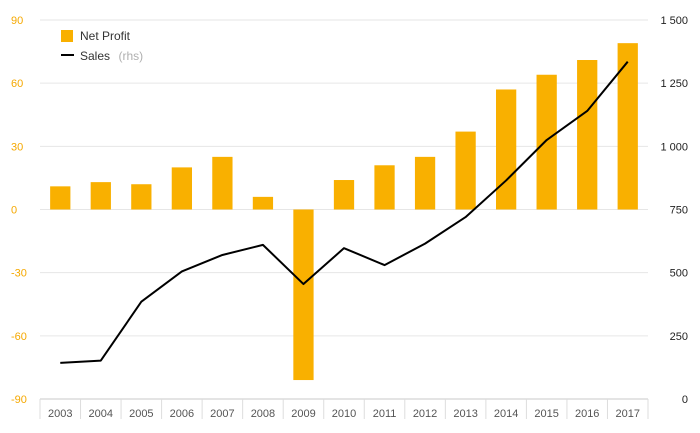 This screenshot has height=433, width=700. I want to click on right-tick-label: 750, so click(679, 211).